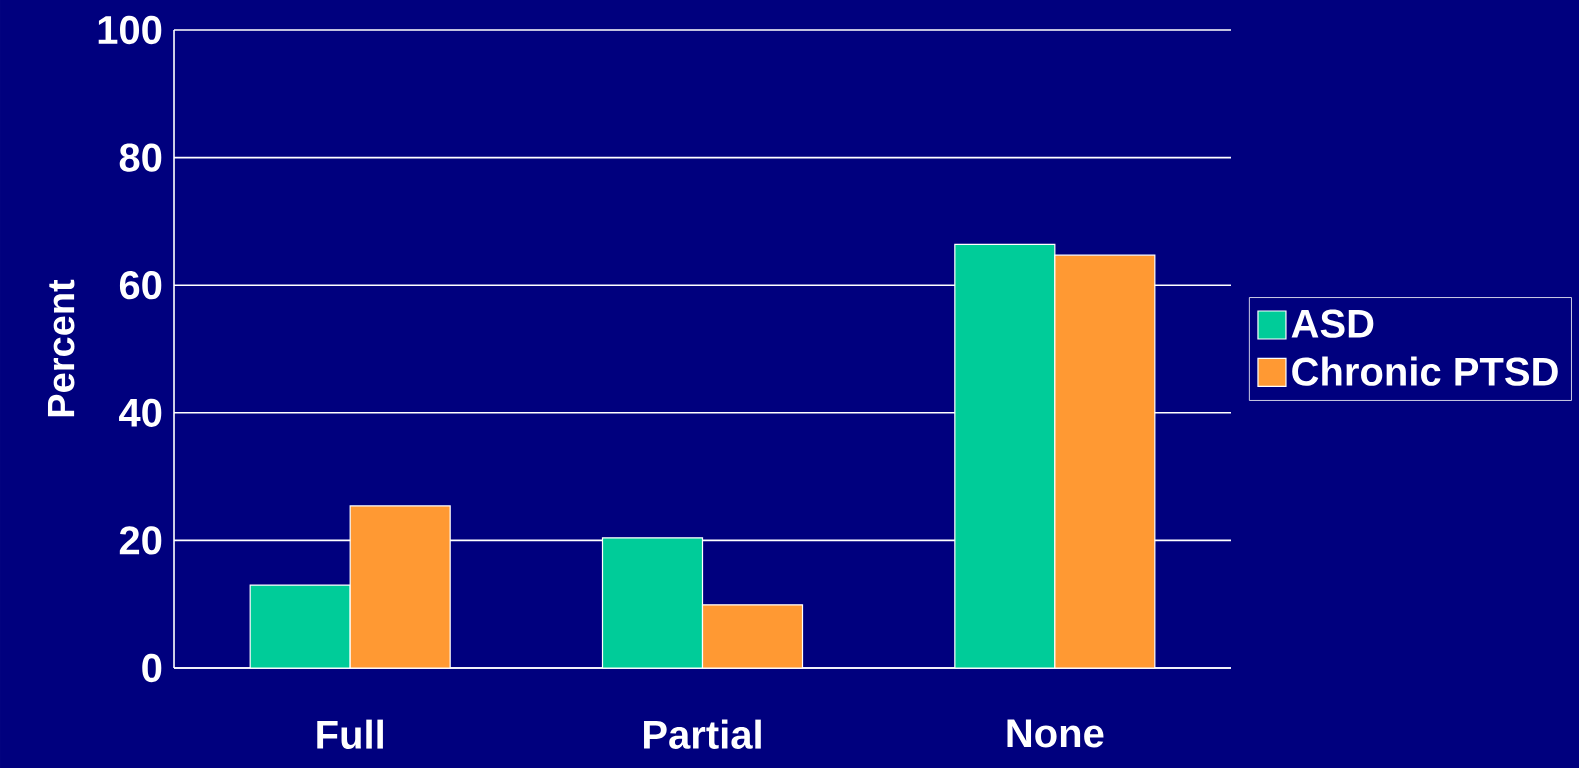 The height and width of the screenshot is (768, 1579). Describe the element at coordinates (1332, 323) in the screenshot. I see `legend-label: ASD` at that location.